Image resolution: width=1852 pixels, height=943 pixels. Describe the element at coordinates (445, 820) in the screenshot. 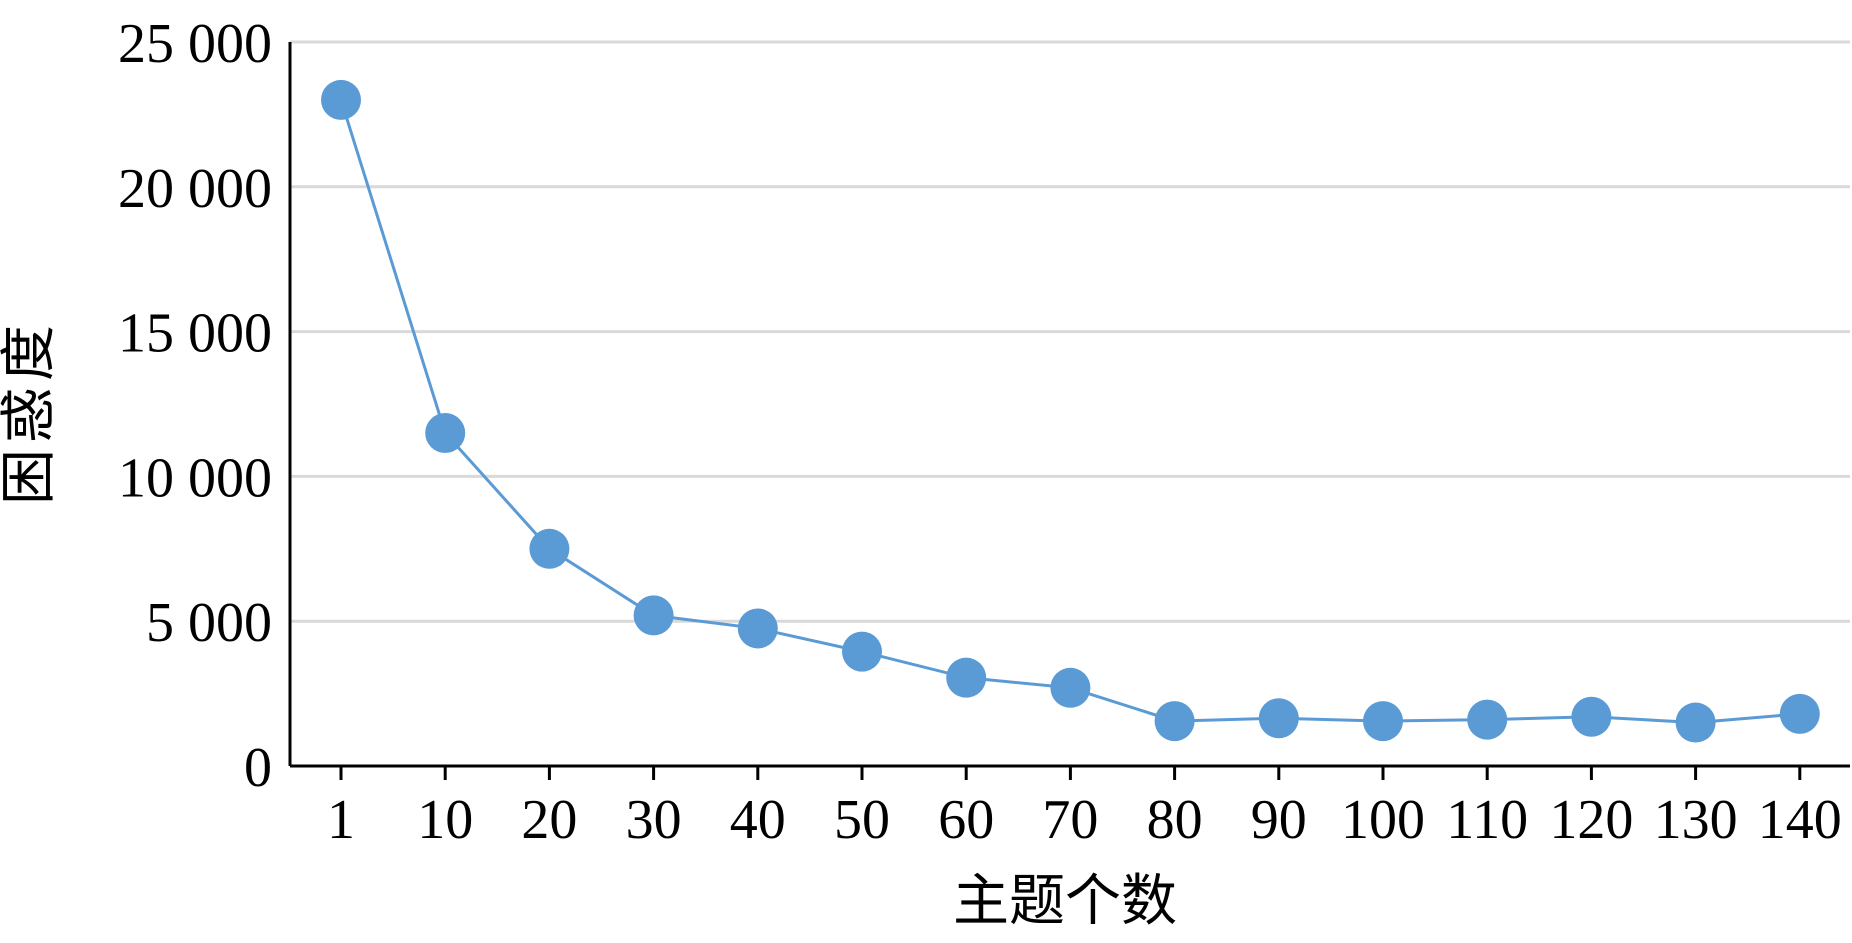

I see `x-tick-label: 10` at that location.